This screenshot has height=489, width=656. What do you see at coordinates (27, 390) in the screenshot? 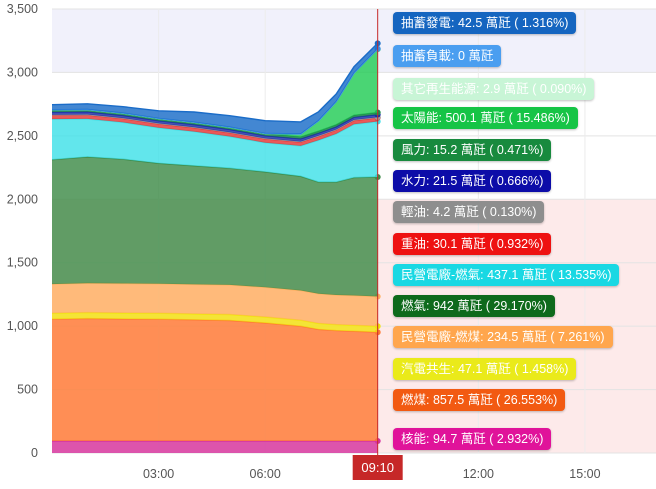
I see `y-tick-label: 500` at bounding box center [27, 390].